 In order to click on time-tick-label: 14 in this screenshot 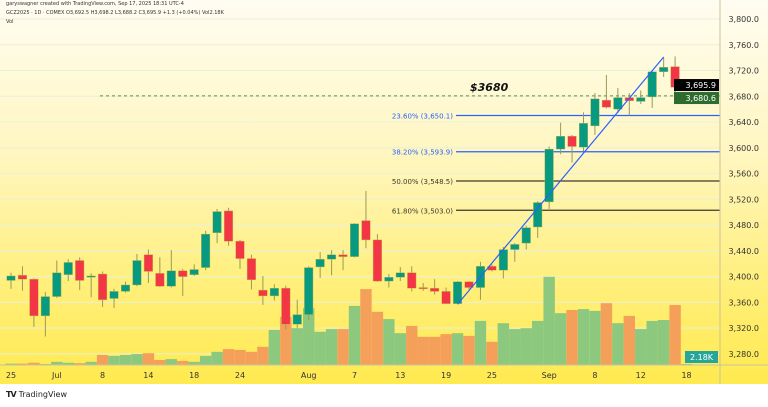, I will do `click(148, 375)`.